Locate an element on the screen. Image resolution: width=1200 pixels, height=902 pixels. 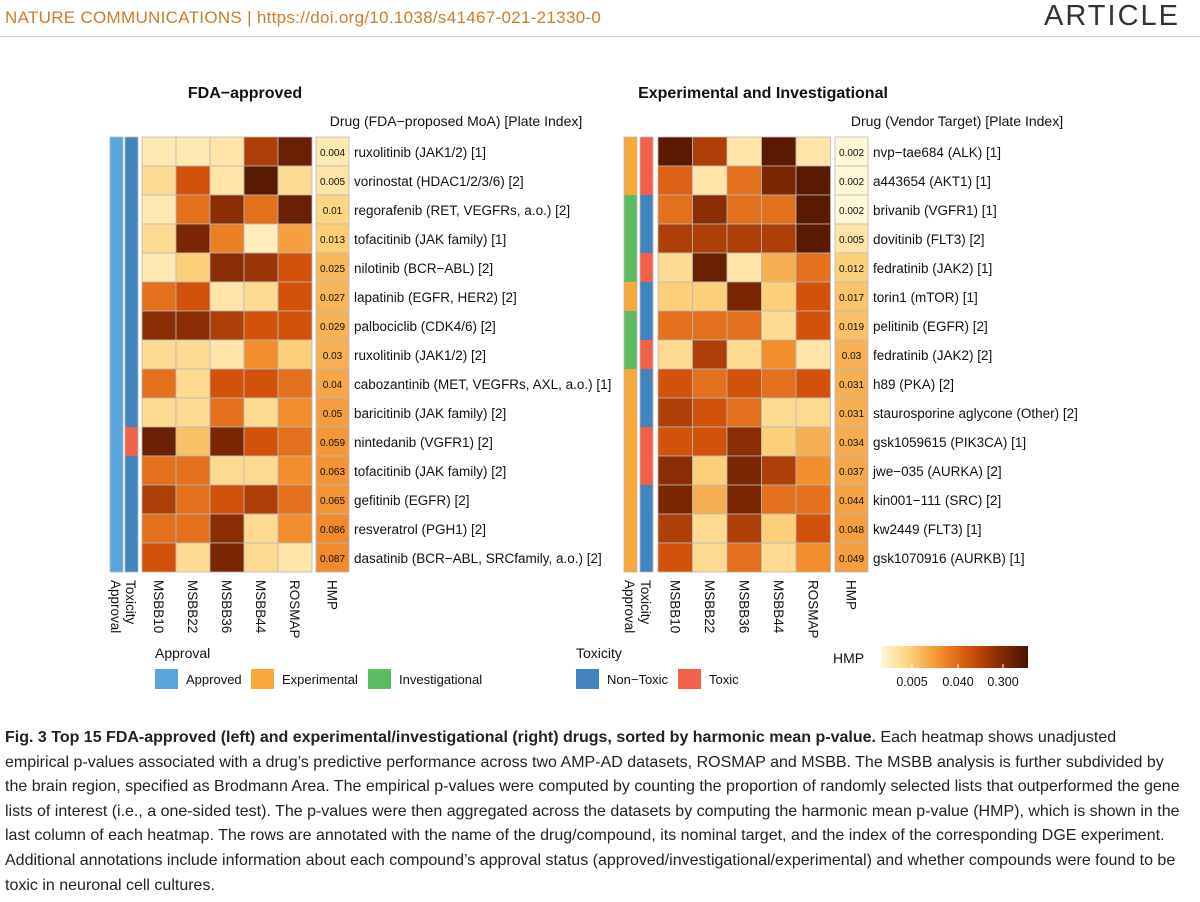
row-label: fedratinib (JAK2) [2] is located at coordinates (932, 355).